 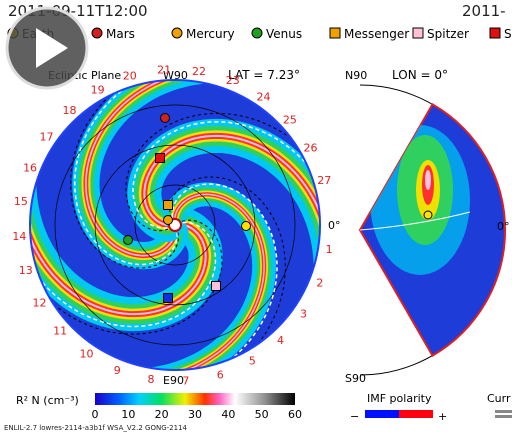 What do you see at coordinates (448, 34) in the screenshot?
I see `legend-label: Spitzer` at bounding box center [448, 34].